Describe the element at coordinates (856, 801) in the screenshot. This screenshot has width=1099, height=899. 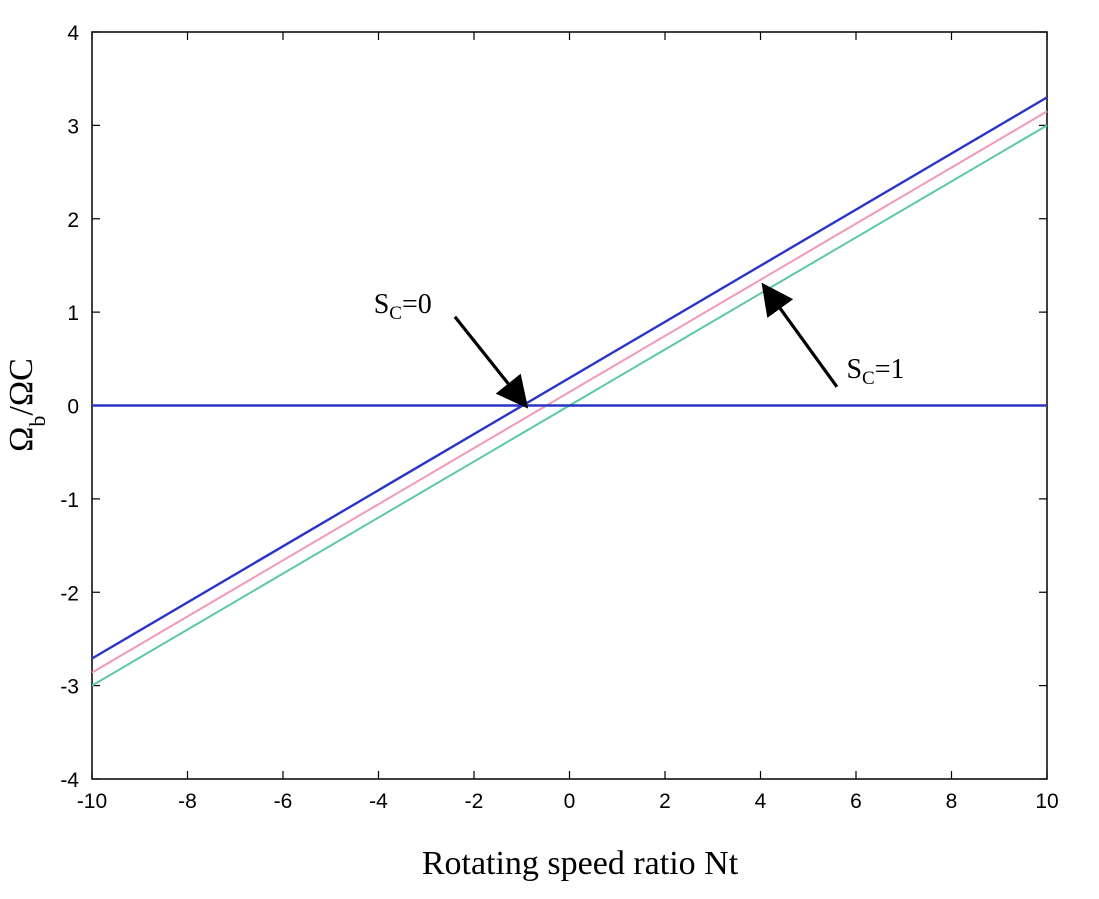
I see `x-tick-label: 6` at that location.